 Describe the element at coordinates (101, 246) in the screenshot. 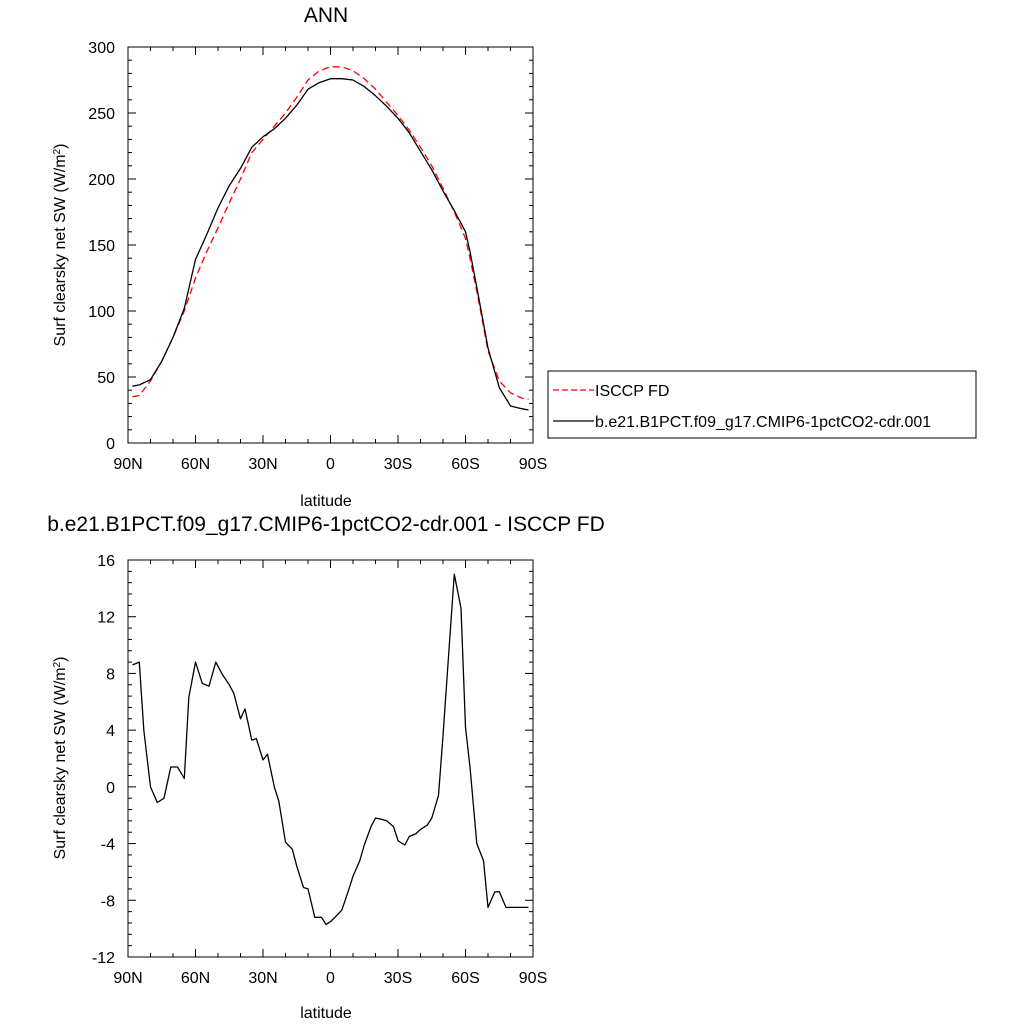

I see `y-tick-label: 150` at that location.